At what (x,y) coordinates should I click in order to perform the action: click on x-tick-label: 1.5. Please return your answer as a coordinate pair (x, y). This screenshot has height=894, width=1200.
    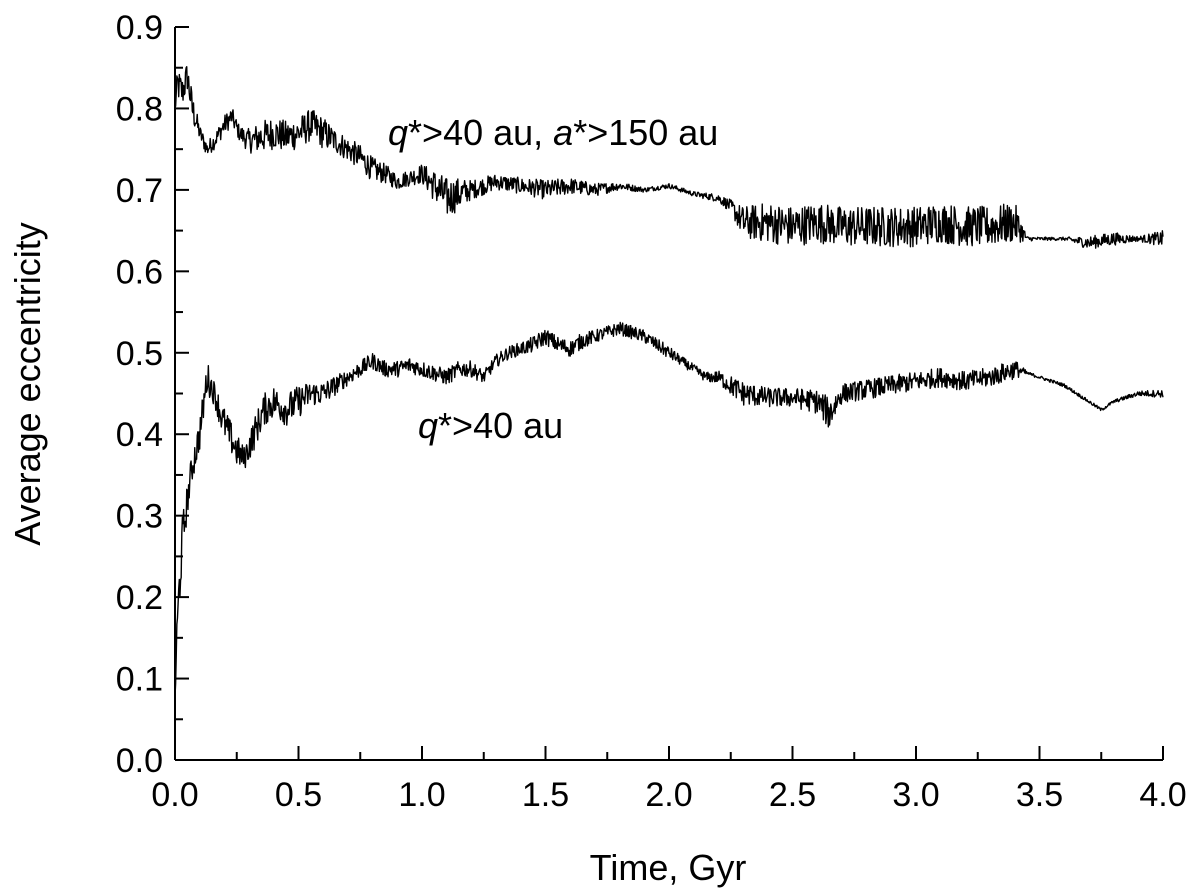
    Looking at the image, I should click on (545, 795).